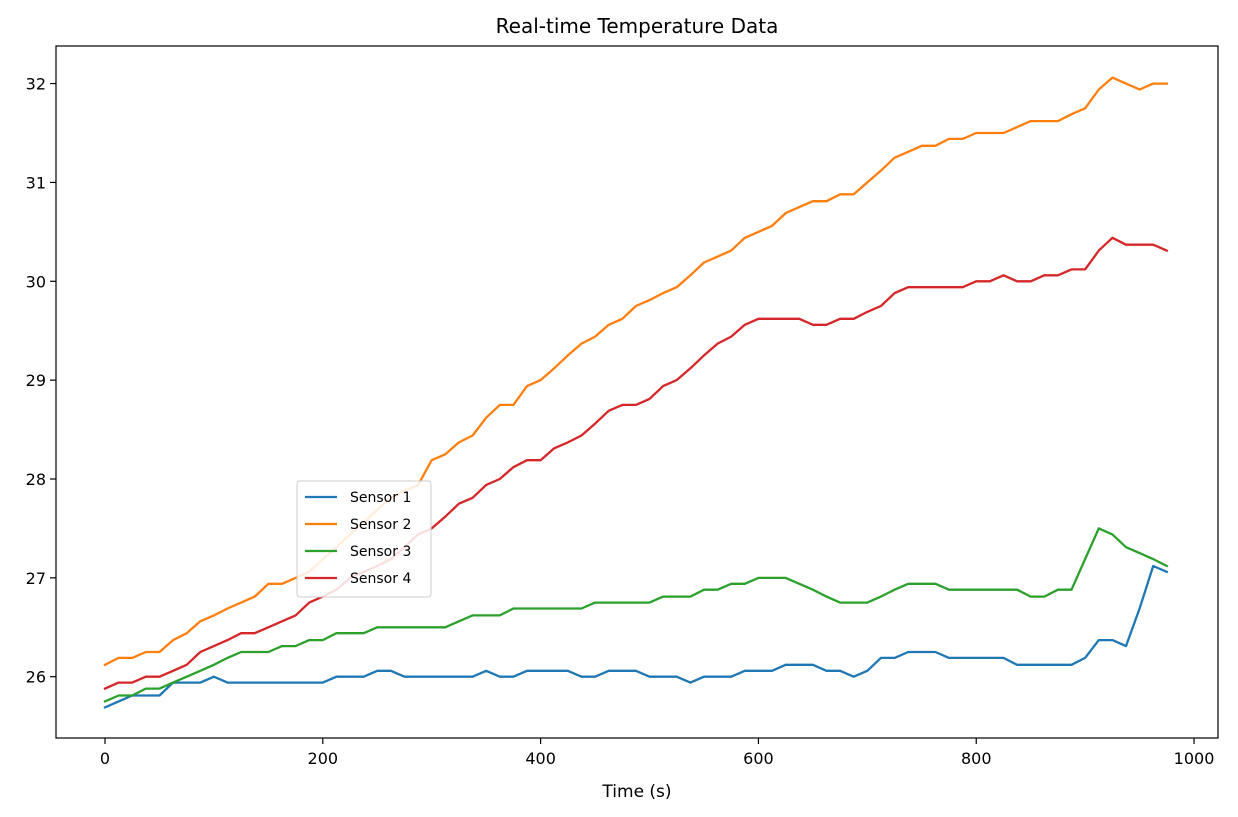 This screenshot has width=1238, height=817. I want to click on legend: Sensor 1 Sensor 2 Sensor 3 Sensor 4, so click(364, 539).